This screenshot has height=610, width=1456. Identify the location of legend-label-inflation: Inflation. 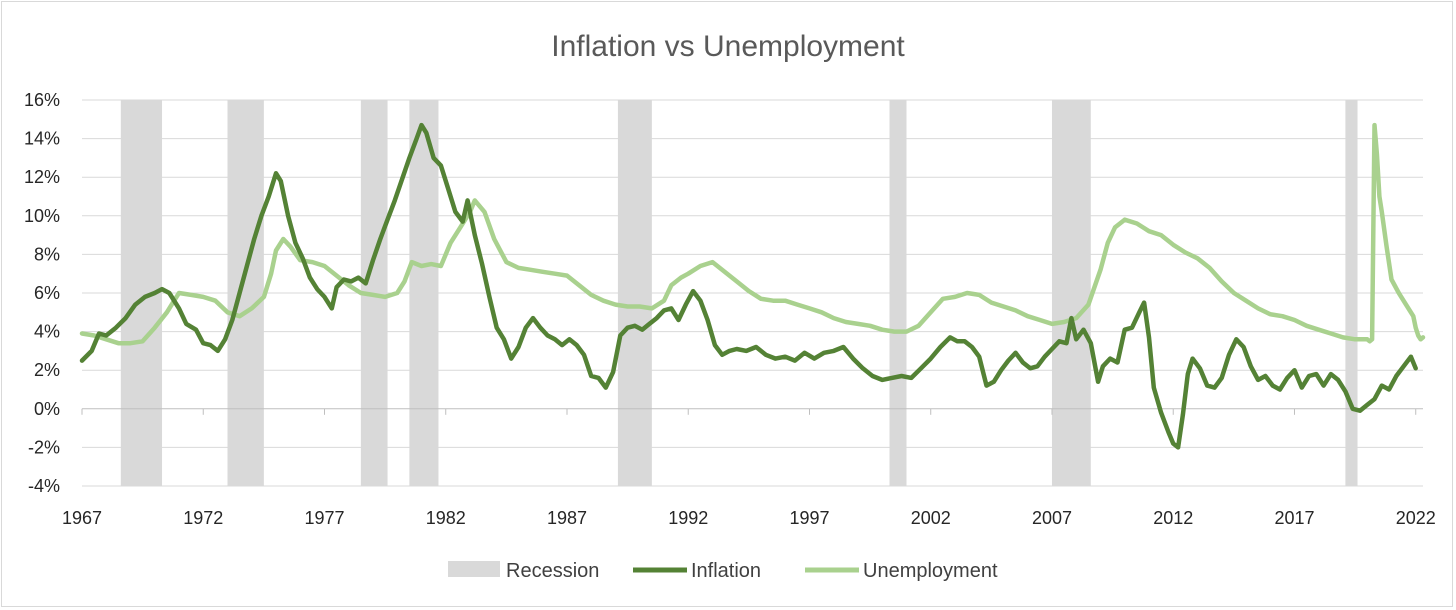
(726, 571).